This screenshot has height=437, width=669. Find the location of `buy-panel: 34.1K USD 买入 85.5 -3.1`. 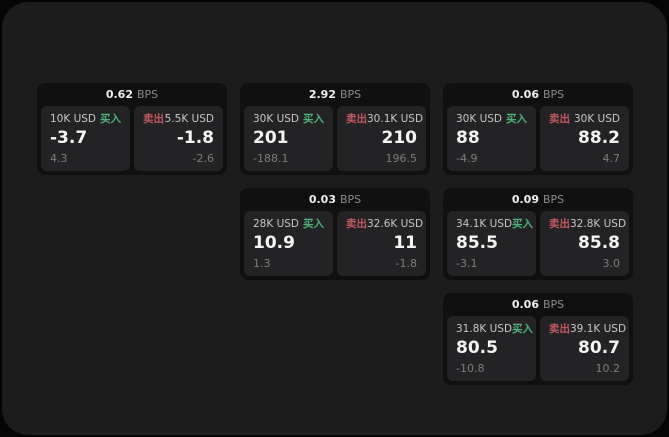

buy-panel: 34.1K USD 买入 85.5 -3.1 is located at coordinates (491, 243).